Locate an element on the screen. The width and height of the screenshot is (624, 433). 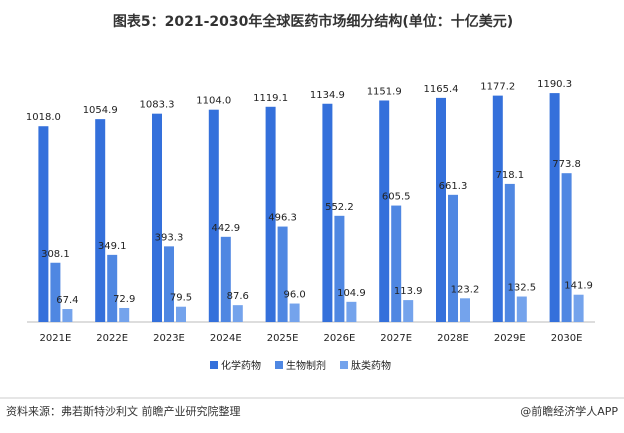
value-label: 79.5 is located at coordinates (181, 298).